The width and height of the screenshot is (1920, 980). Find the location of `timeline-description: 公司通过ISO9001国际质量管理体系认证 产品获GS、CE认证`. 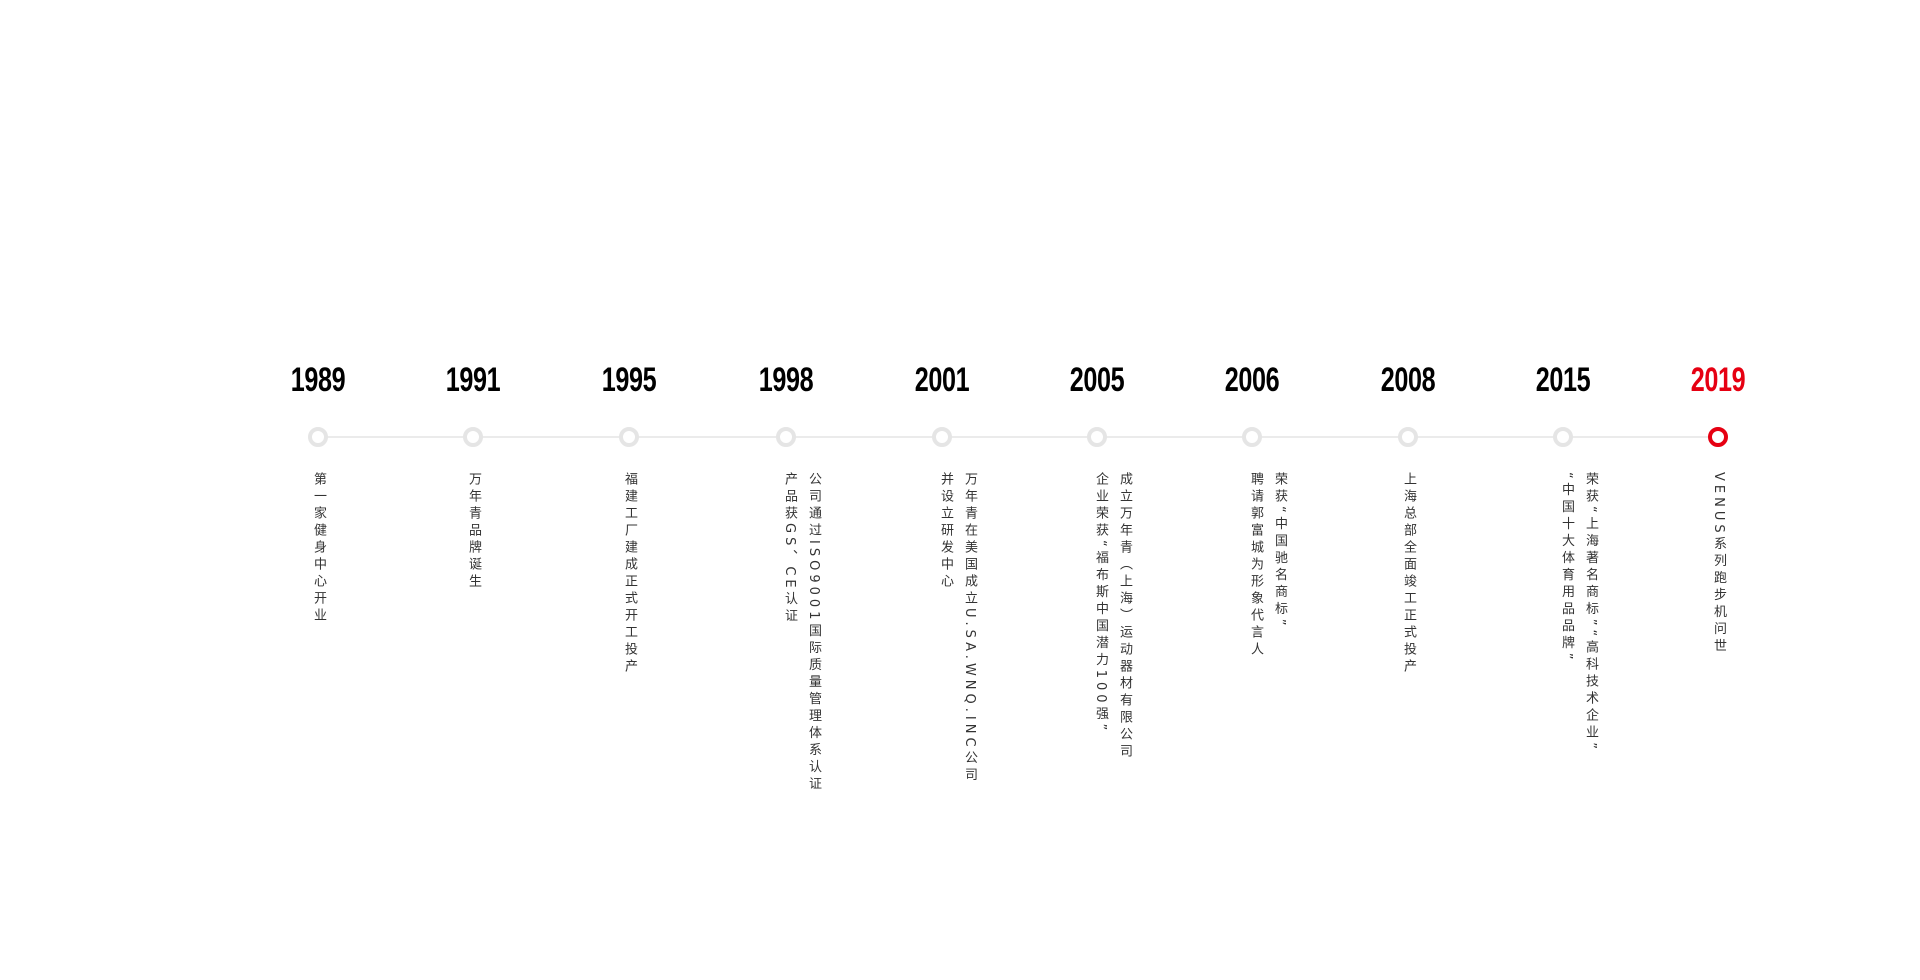

timeline-description: 公司通过ISO9001国际质量管理体系认证 产品获GS、CE认证 is located at coordinates (801, 632).